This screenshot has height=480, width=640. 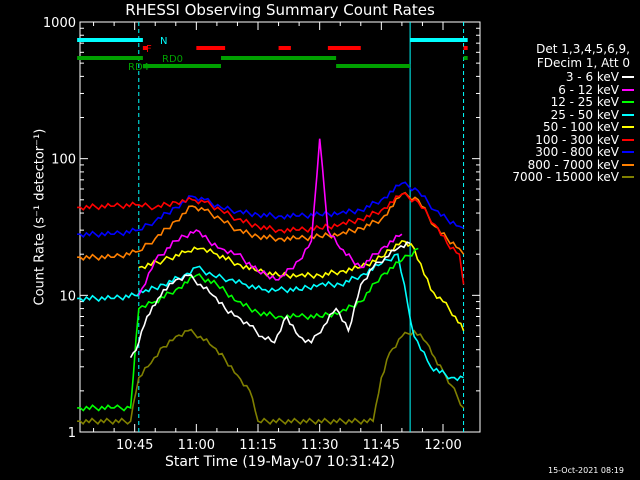 I want to click on legend-entry-label: 7000 - 15000 keV, so click(x=565, y=177).